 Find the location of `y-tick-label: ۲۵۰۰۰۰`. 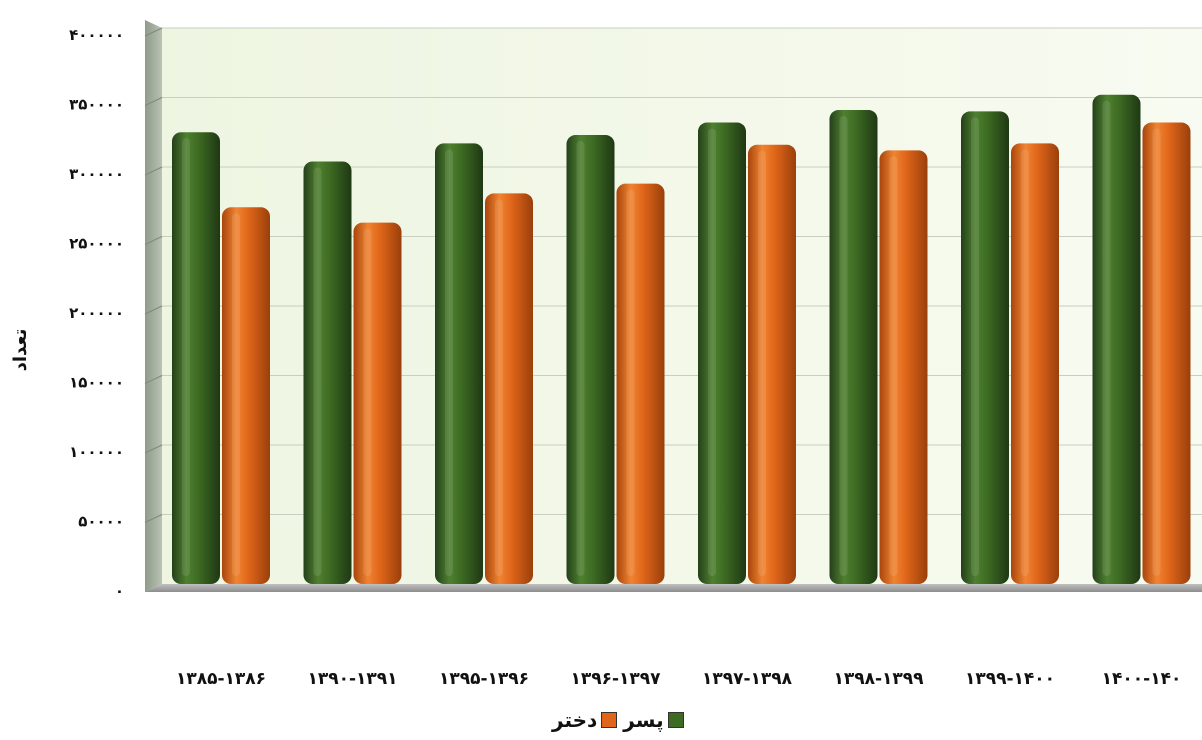

y-tick-label: ۲۵۰۰۰۰ is located at coordinates (96, 244).